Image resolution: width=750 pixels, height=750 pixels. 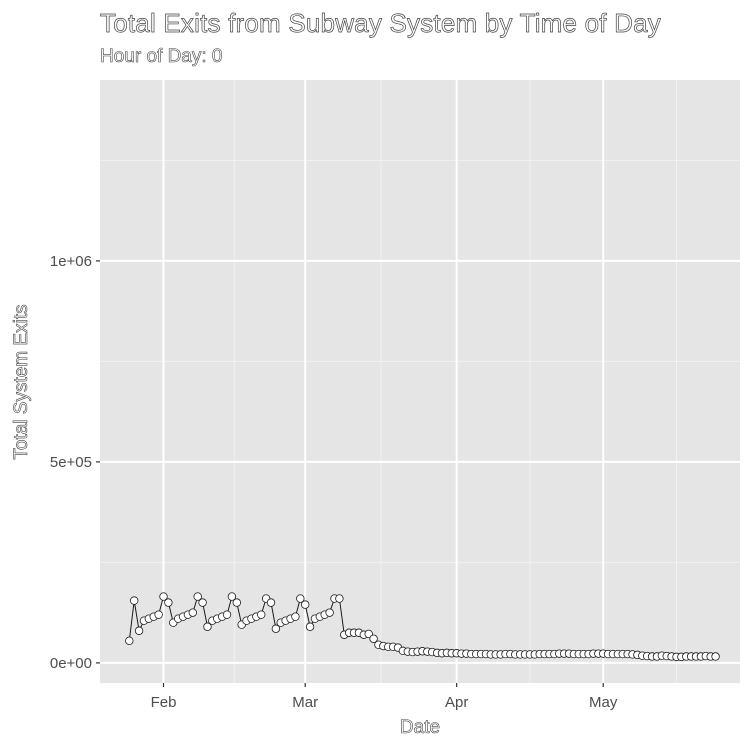 What do you see at coordinates (164, 702) in the screenshot?
I see `x-tick-label: Feb` at bounding box center [164, 702].